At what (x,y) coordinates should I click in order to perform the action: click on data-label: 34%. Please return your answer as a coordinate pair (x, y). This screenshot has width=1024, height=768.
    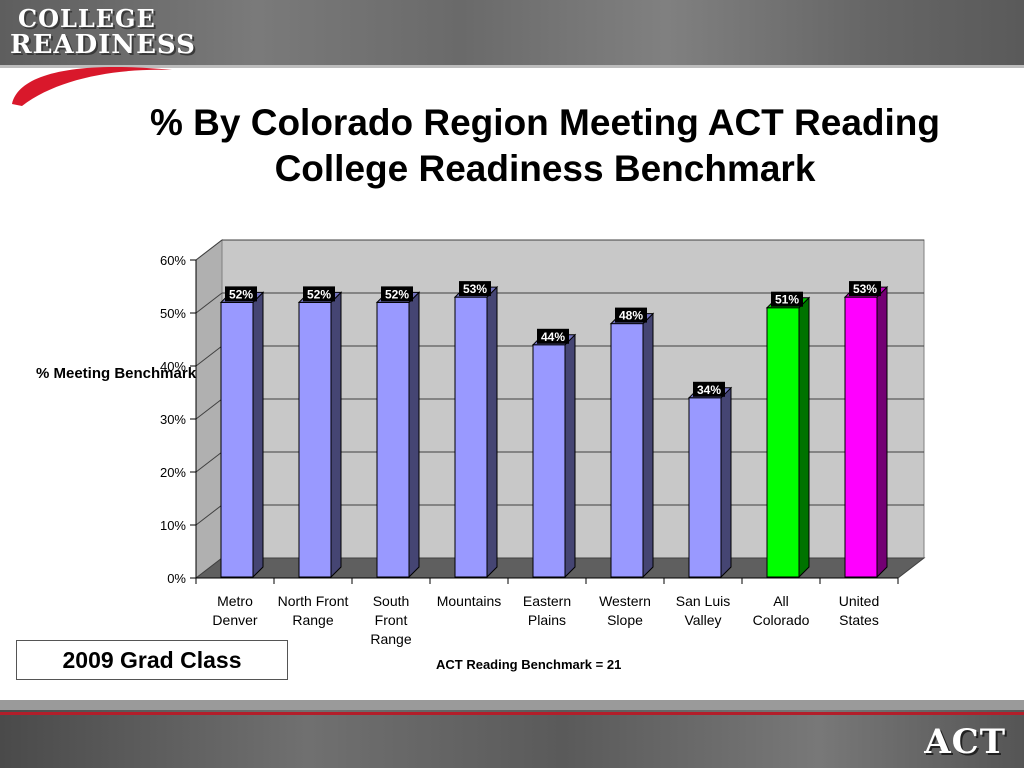
    Looking at the image, I should click on (709, 390).